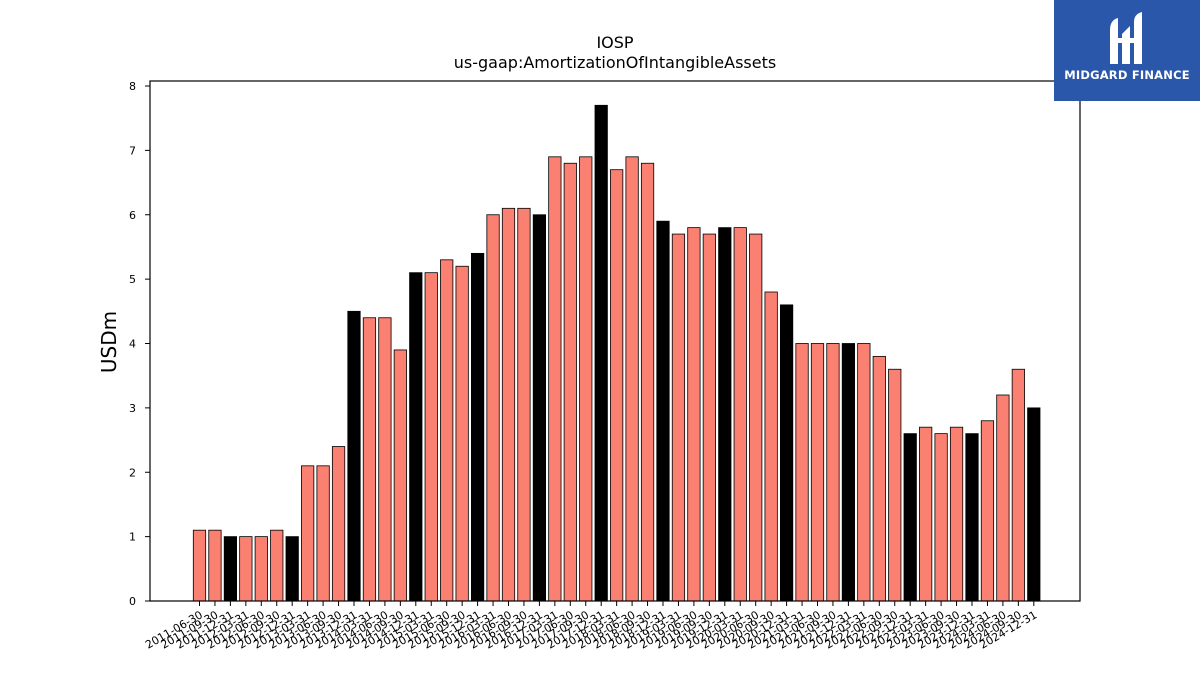  Describe the element at coordinates (132, 150) in the screenshot. I see `y-tick-label: 7` at that location.